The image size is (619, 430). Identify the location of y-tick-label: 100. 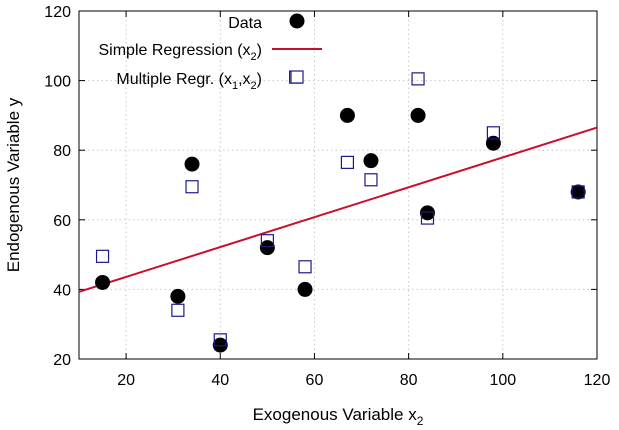
(57, 82).